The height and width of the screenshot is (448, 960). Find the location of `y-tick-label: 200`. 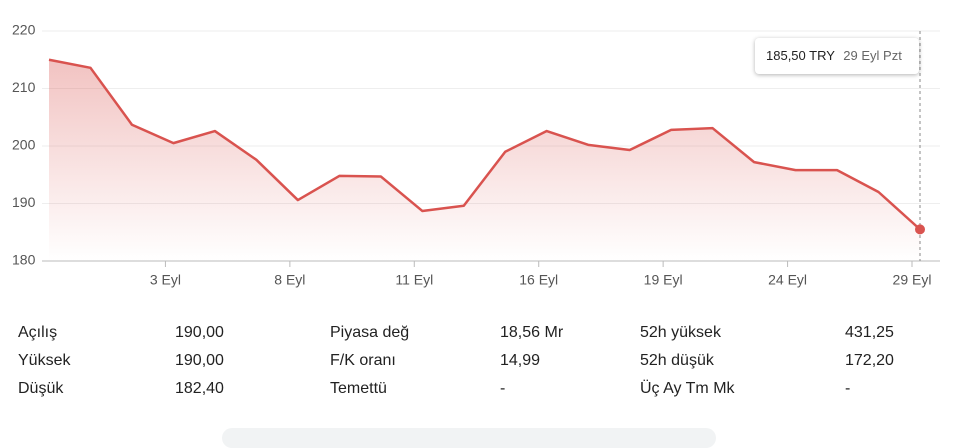

y-tick-label: 200 is located at coordinates (24, 145).